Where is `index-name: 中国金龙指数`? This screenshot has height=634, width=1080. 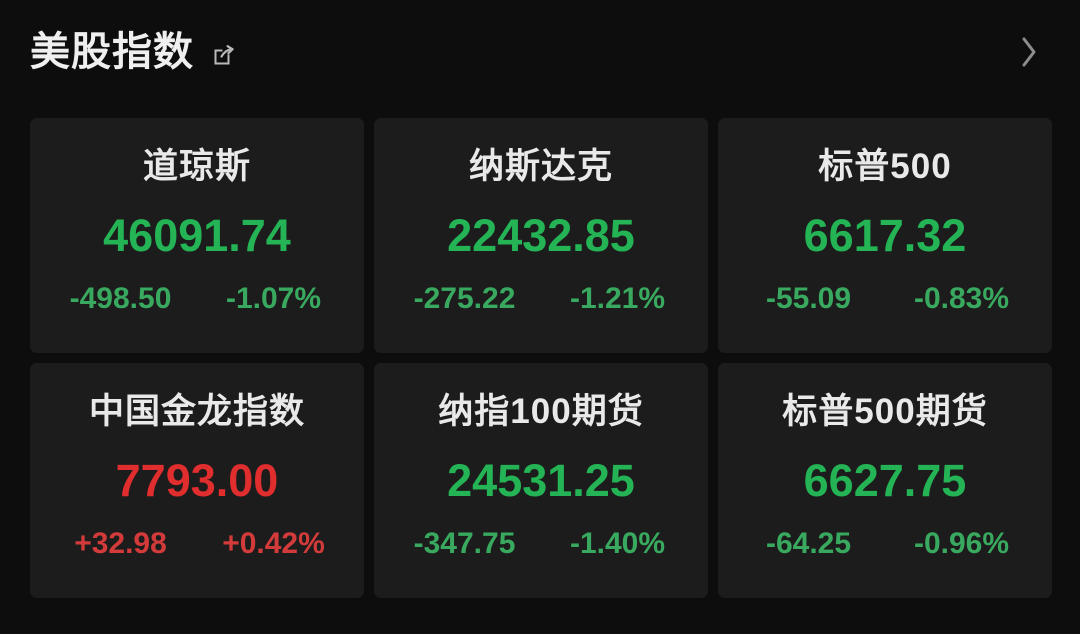 index-name: 中国金龙指数 is located at coordinates (196, 411).